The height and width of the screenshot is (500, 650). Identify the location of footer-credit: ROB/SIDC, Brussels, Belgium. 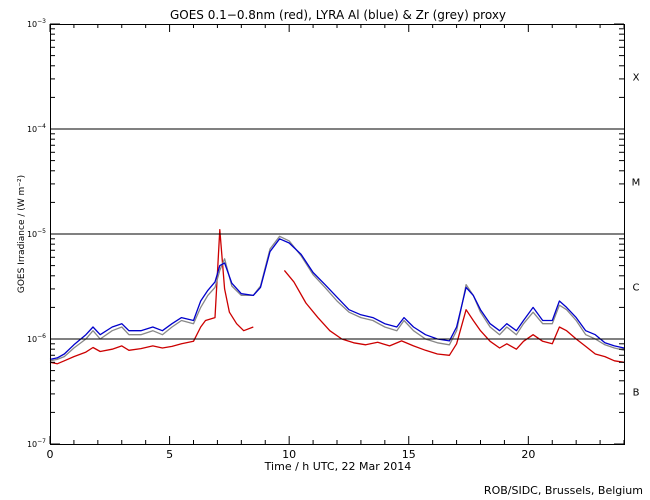
(563, 490).